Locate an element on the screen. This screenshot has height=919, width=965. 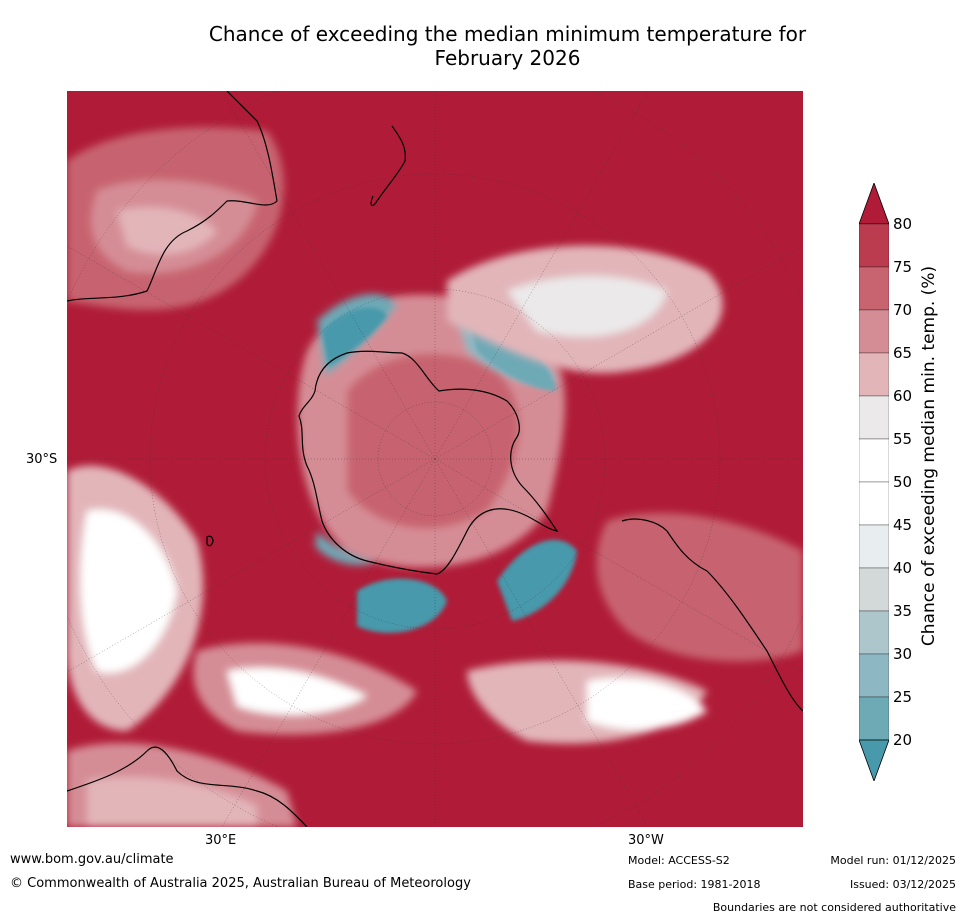
colorbar-tick-label: 35 is located at coordinates (903, 611).